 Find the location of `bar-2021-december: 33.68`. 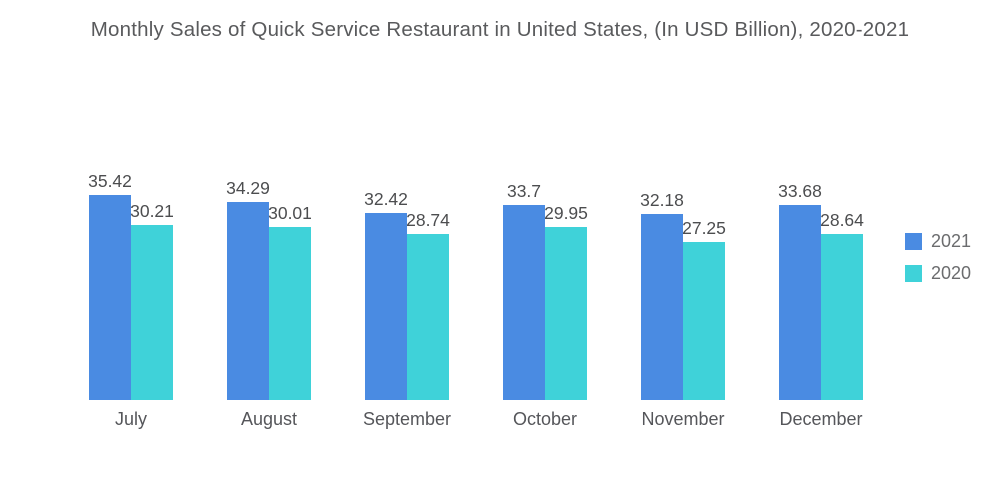

bar-2021-december: 33.68 is located at coordinates (800, 290).